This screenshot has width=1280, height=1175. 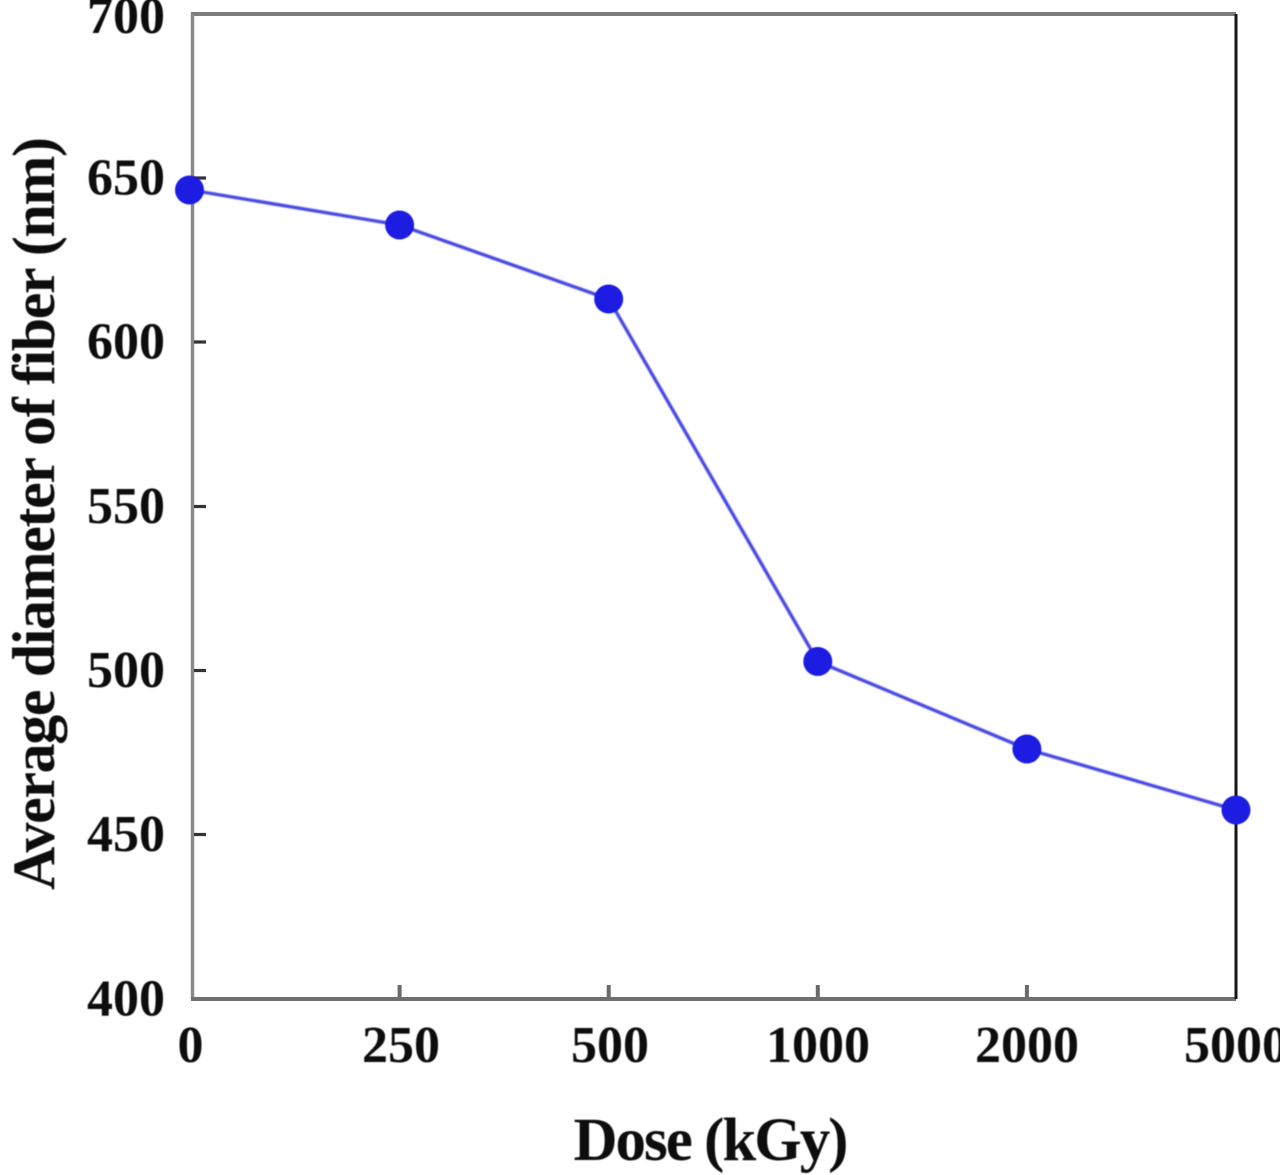 I want to click on svg-text: 550, so click(x=126, y=506).